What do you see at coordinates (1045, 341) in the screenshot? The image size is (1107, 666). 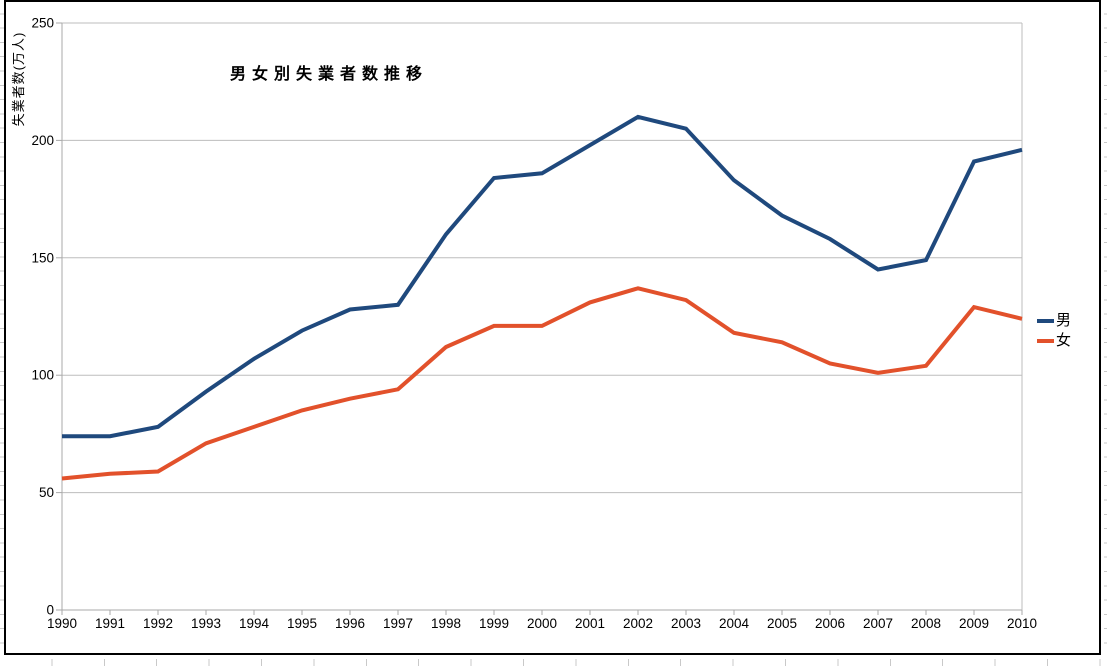 I see `female-series-swatch` at bounding box center [1045, 341].